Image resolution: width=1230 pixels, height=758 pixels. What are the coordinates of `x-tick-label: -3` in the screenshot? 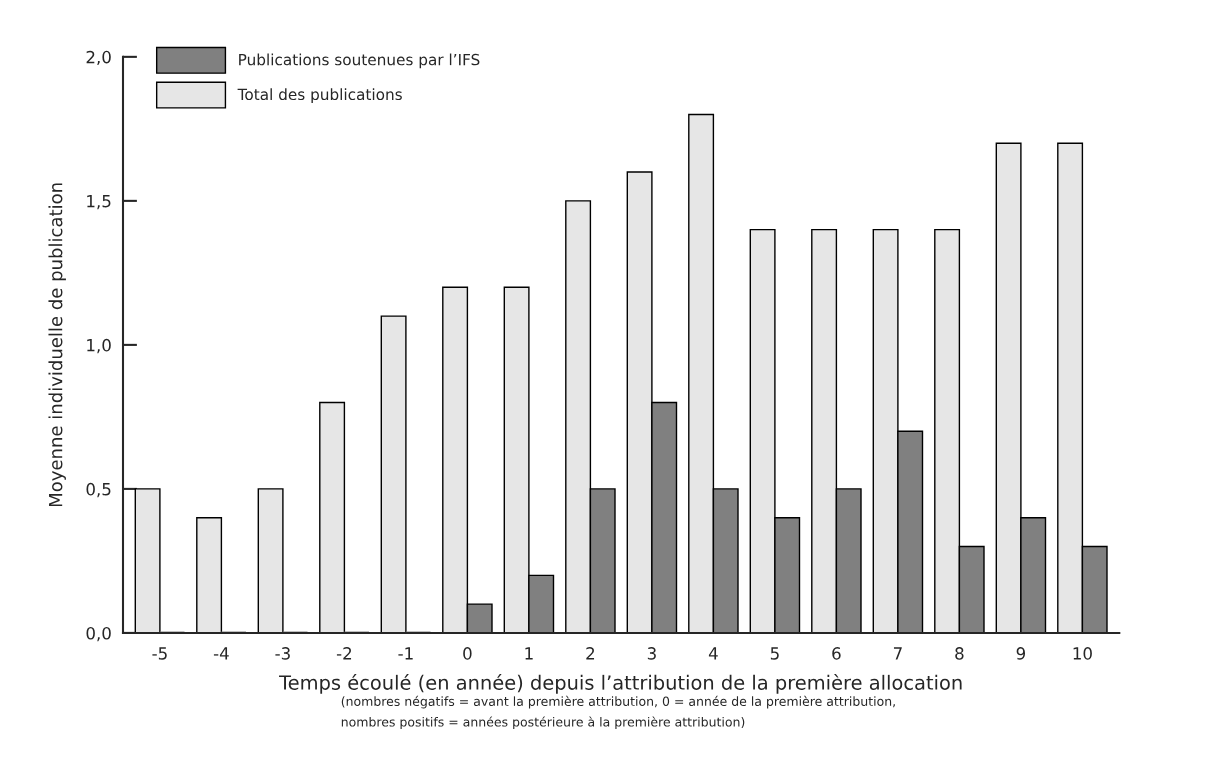 It's located at (282, 653).